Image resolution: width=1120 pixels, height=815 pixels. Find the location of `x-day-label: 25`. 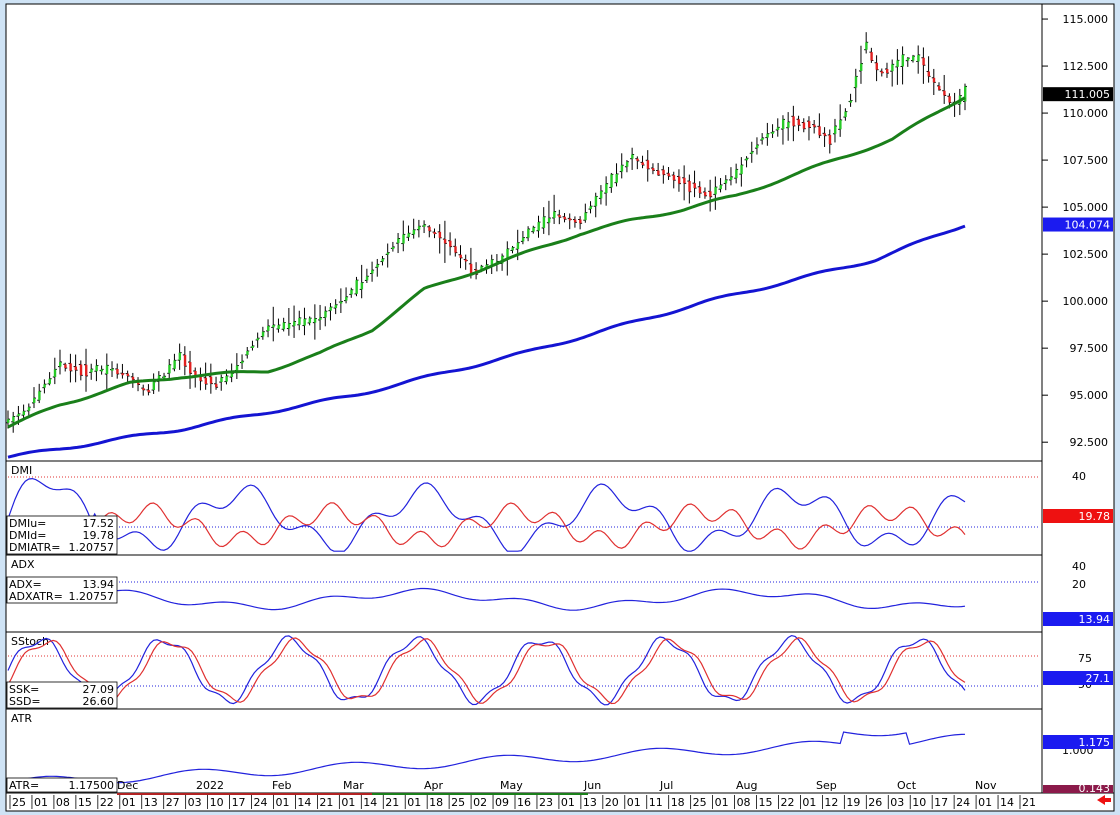

x-day-label: 25 is located at coordinates (19, 802).